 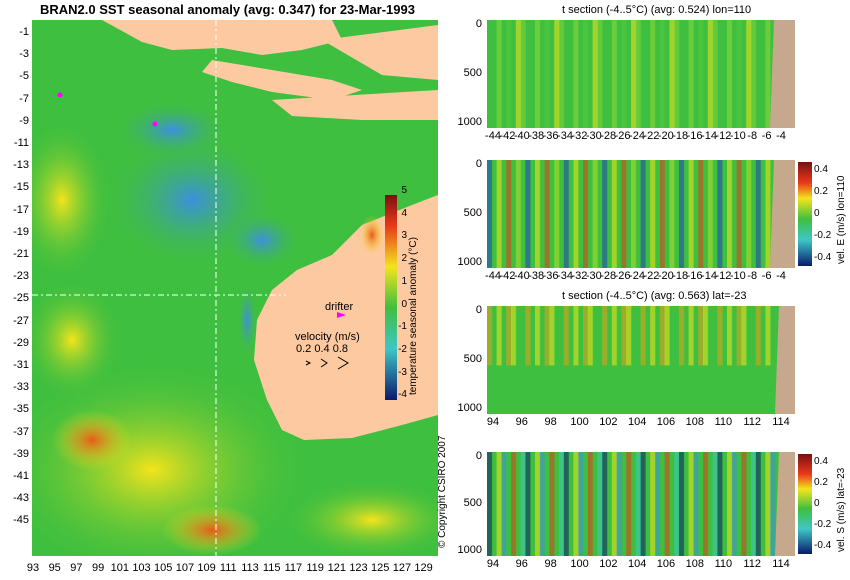 I want to click on panel-1-x-tick: -20, so click(x=665, y=136).